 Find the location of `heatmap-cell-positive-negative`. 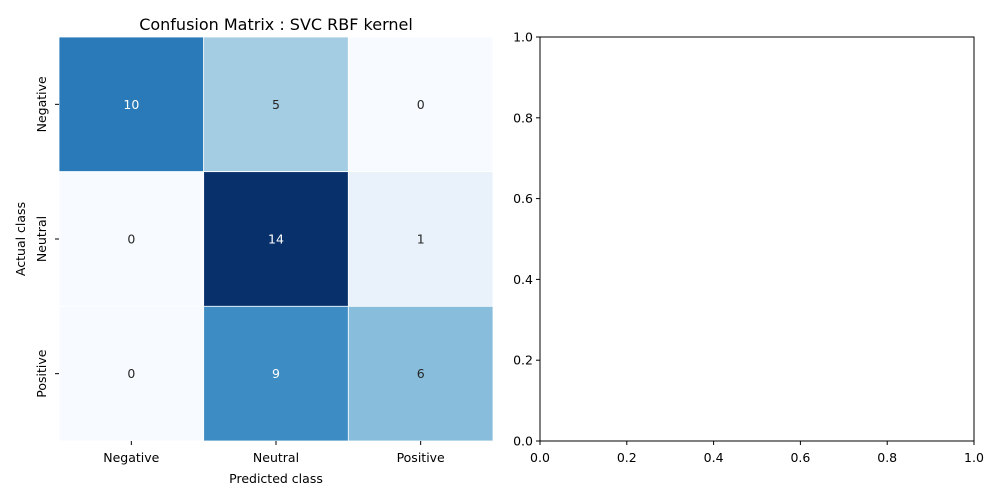

heatmap-cell-positive-negative is located at coordinates (131, 373).